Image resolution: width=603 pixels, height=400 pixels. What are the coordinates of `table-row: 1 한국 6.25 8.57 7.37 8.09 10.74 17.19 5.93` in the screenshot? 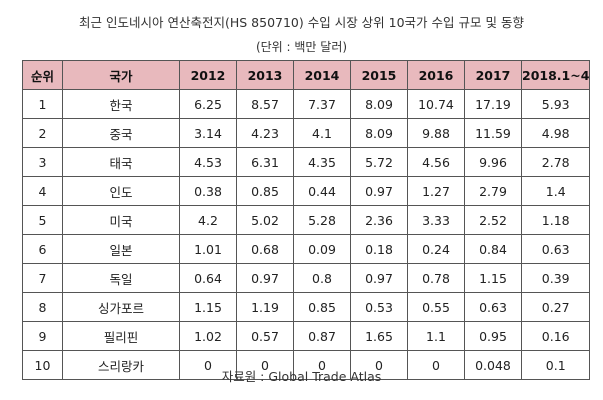 It's located at (306, 104).